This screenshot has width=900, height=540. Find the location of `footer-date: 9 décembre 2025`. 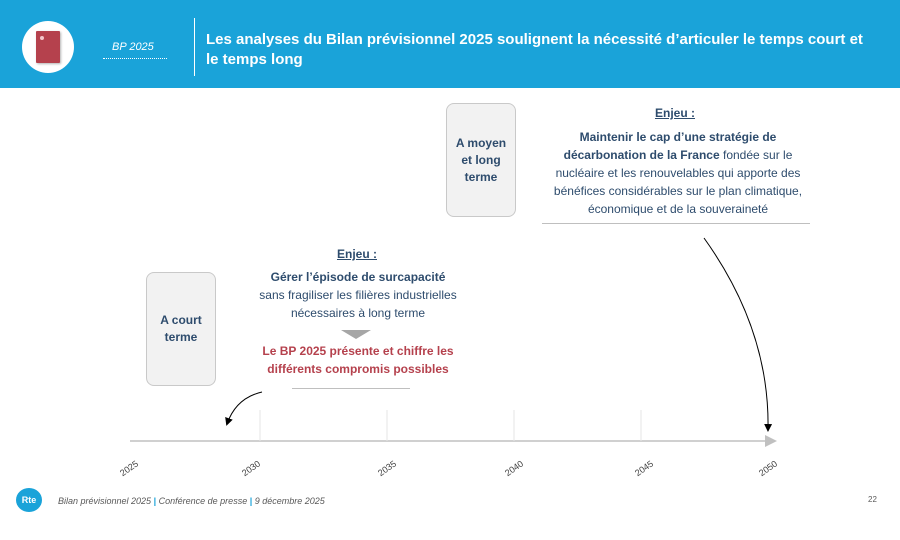

footer-date: 9 décembre 2025 is located at coordinates (289, 501).